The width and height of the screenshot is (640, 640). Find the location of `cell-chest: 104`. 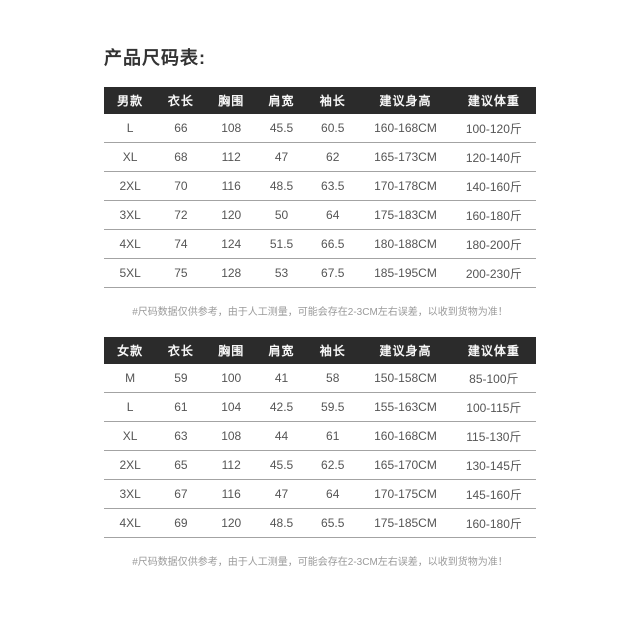

cell-chest: 104 is located at coordinates (231, 407).